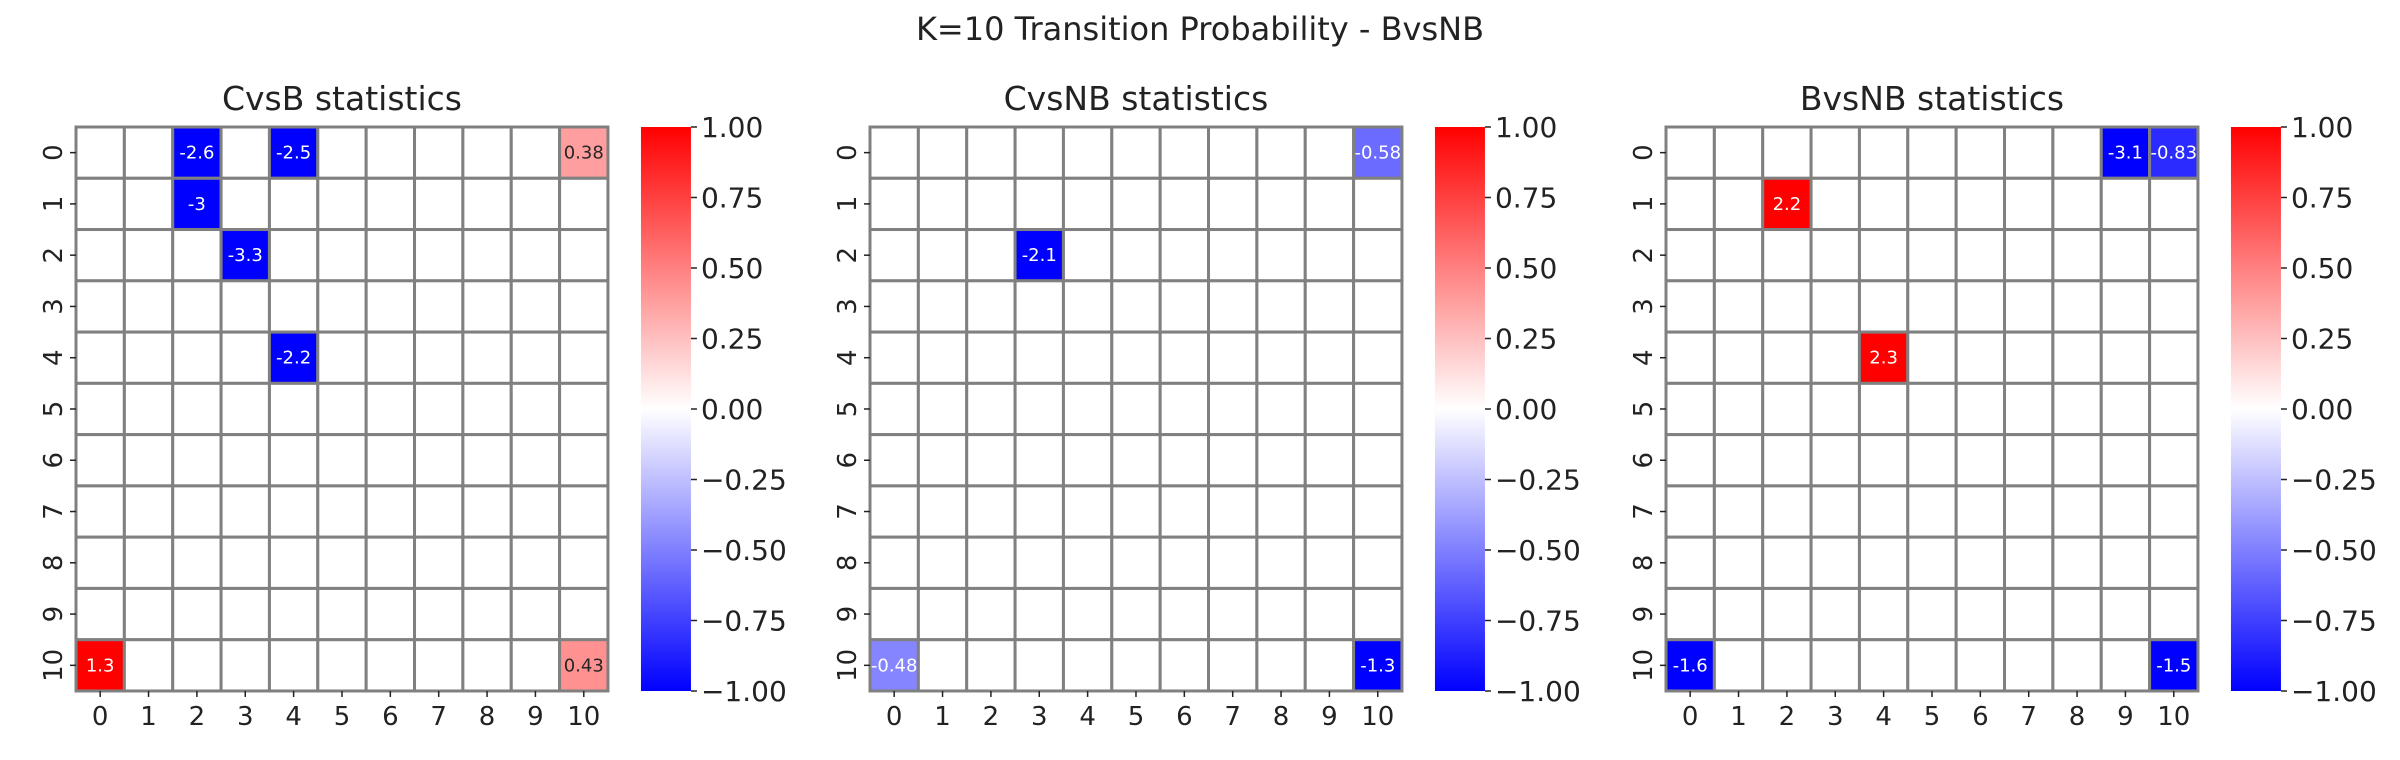  I want to click on cell-value-label: -0.83, so click(2173, 153).